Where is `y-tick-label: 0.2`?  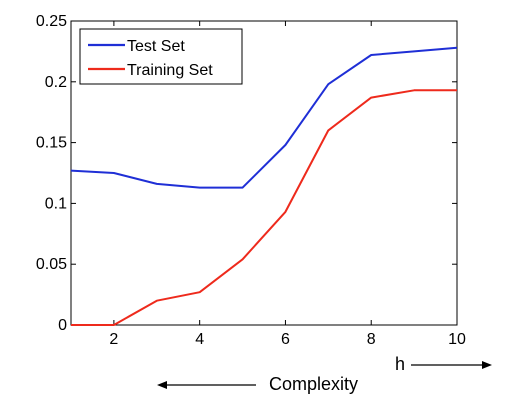 y-tick-label: 0.2 is located at coordinates (56, 82).